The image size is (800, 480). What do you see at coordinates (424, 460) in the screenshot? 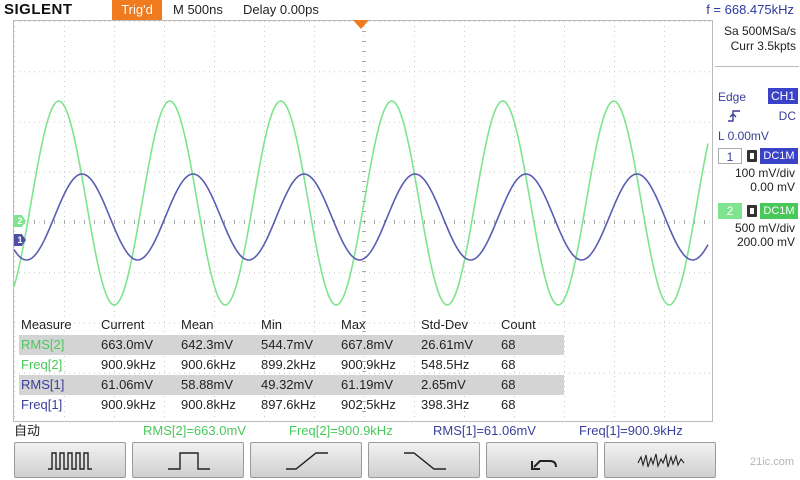
I see `fall-edge-button` at bounding box center [424, 460].